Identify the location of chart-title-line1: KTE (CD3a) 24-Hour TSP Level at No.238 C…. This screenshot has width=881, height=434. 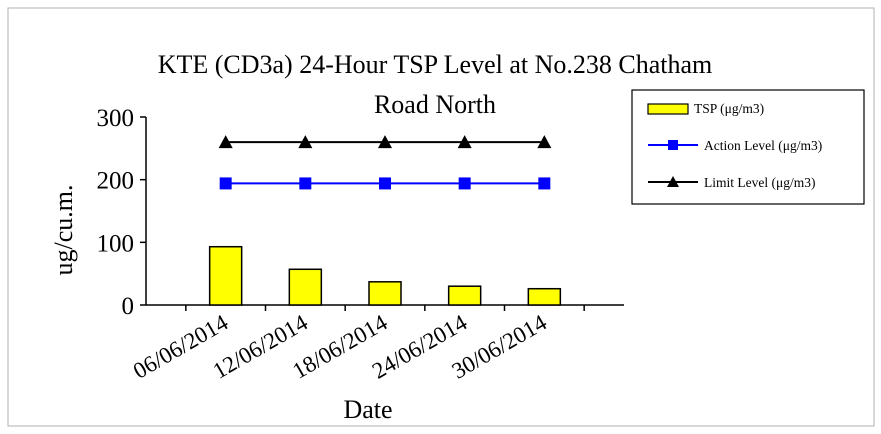
(435, 64).